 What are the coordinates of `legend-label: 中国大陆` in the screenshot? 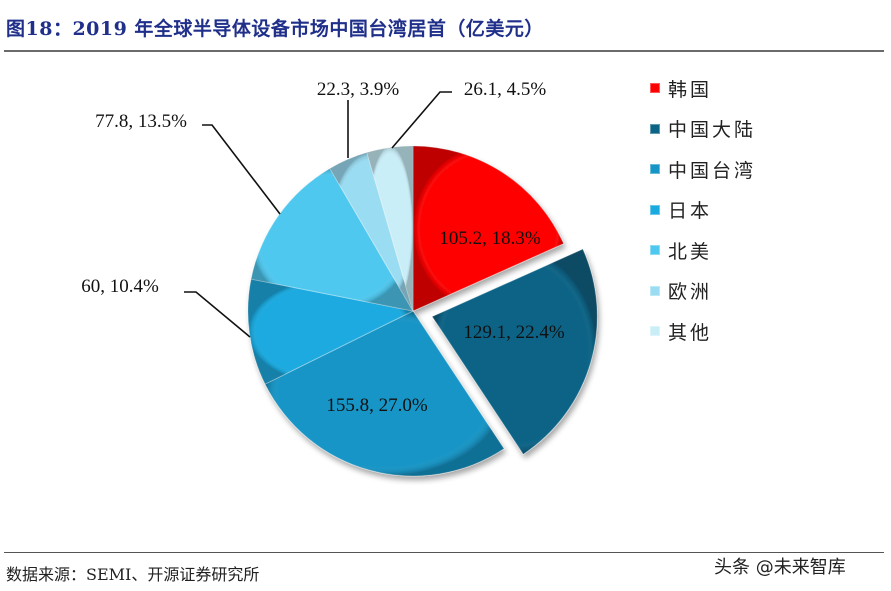 It's located at (712, 130).